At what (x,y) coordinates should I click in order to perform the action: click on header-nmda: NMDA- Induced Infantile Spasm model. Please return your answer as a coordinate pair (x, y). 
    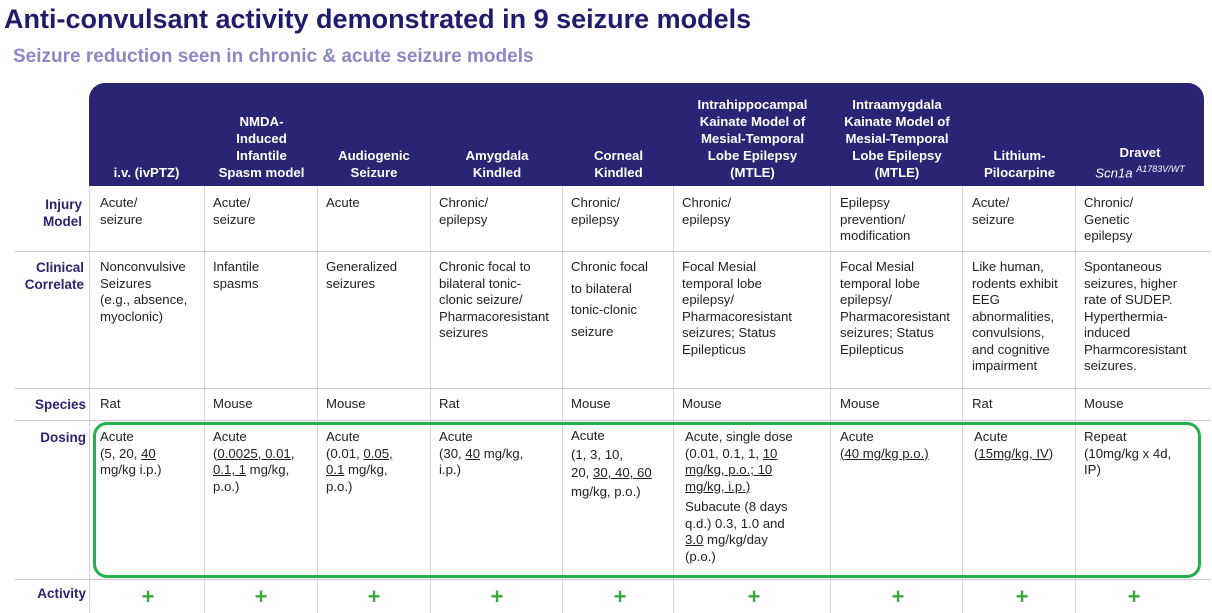
    Looking at the image, I should click on (261, 147).